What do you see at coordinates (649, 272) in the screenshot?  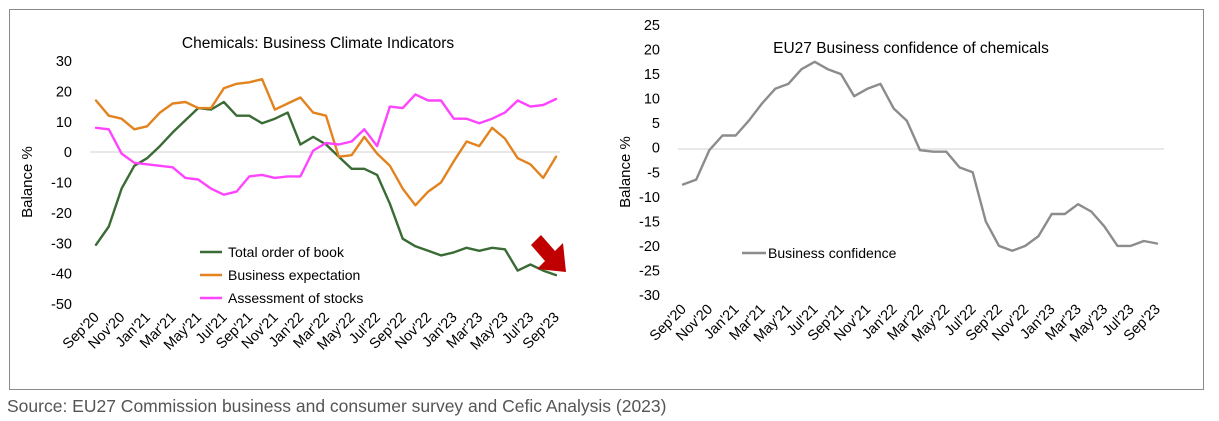 I see `y-tick-label: -25` at bounding box center [649, 272].